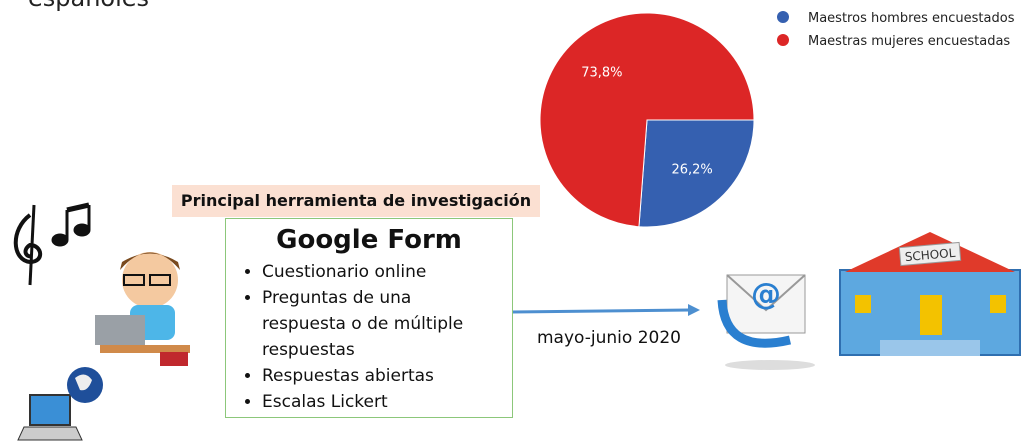  What do you see at coordinates (52, 244) in the screenshot?
I see `music-icon` at bounding box center [52, 244].